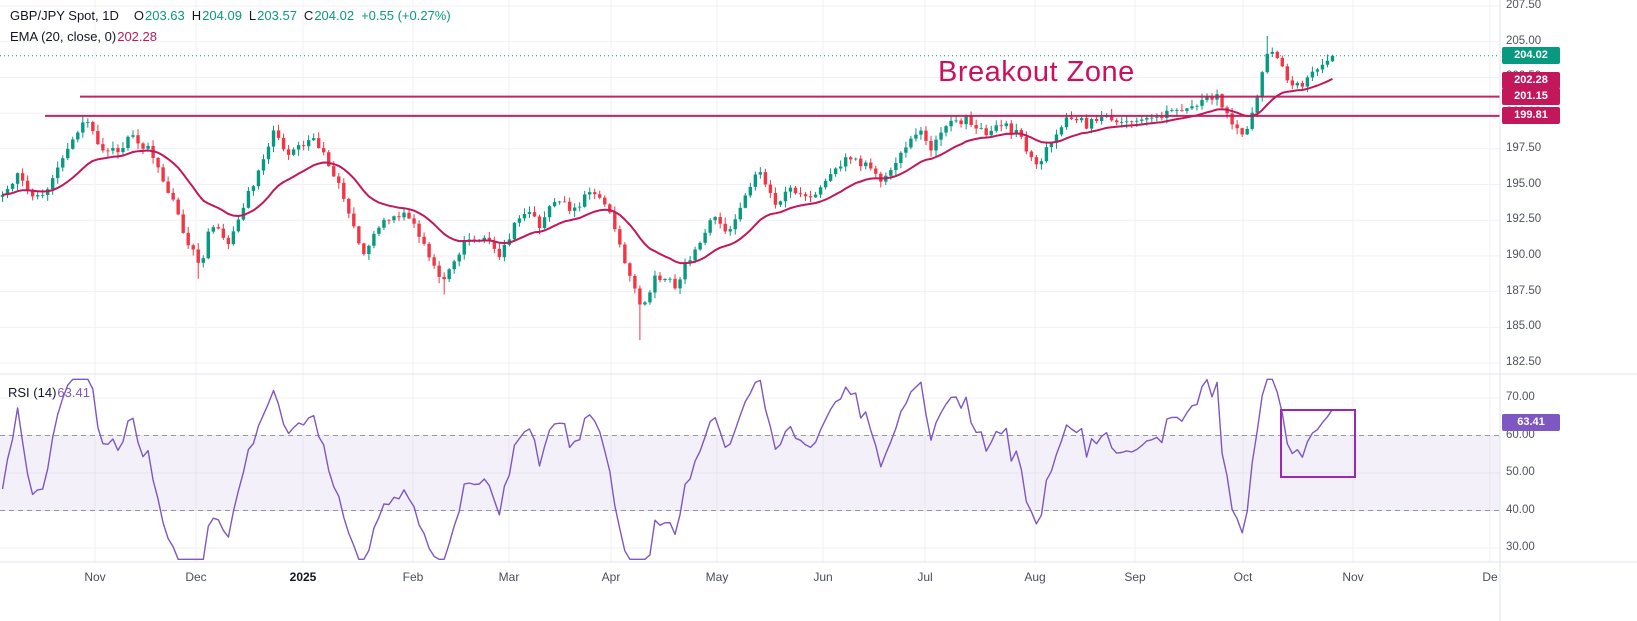  What do you see at coordinates (1520, 472) in the screenshot?
I see `rsi-axis-label: 50.00` at bounding box center [1520, 472].